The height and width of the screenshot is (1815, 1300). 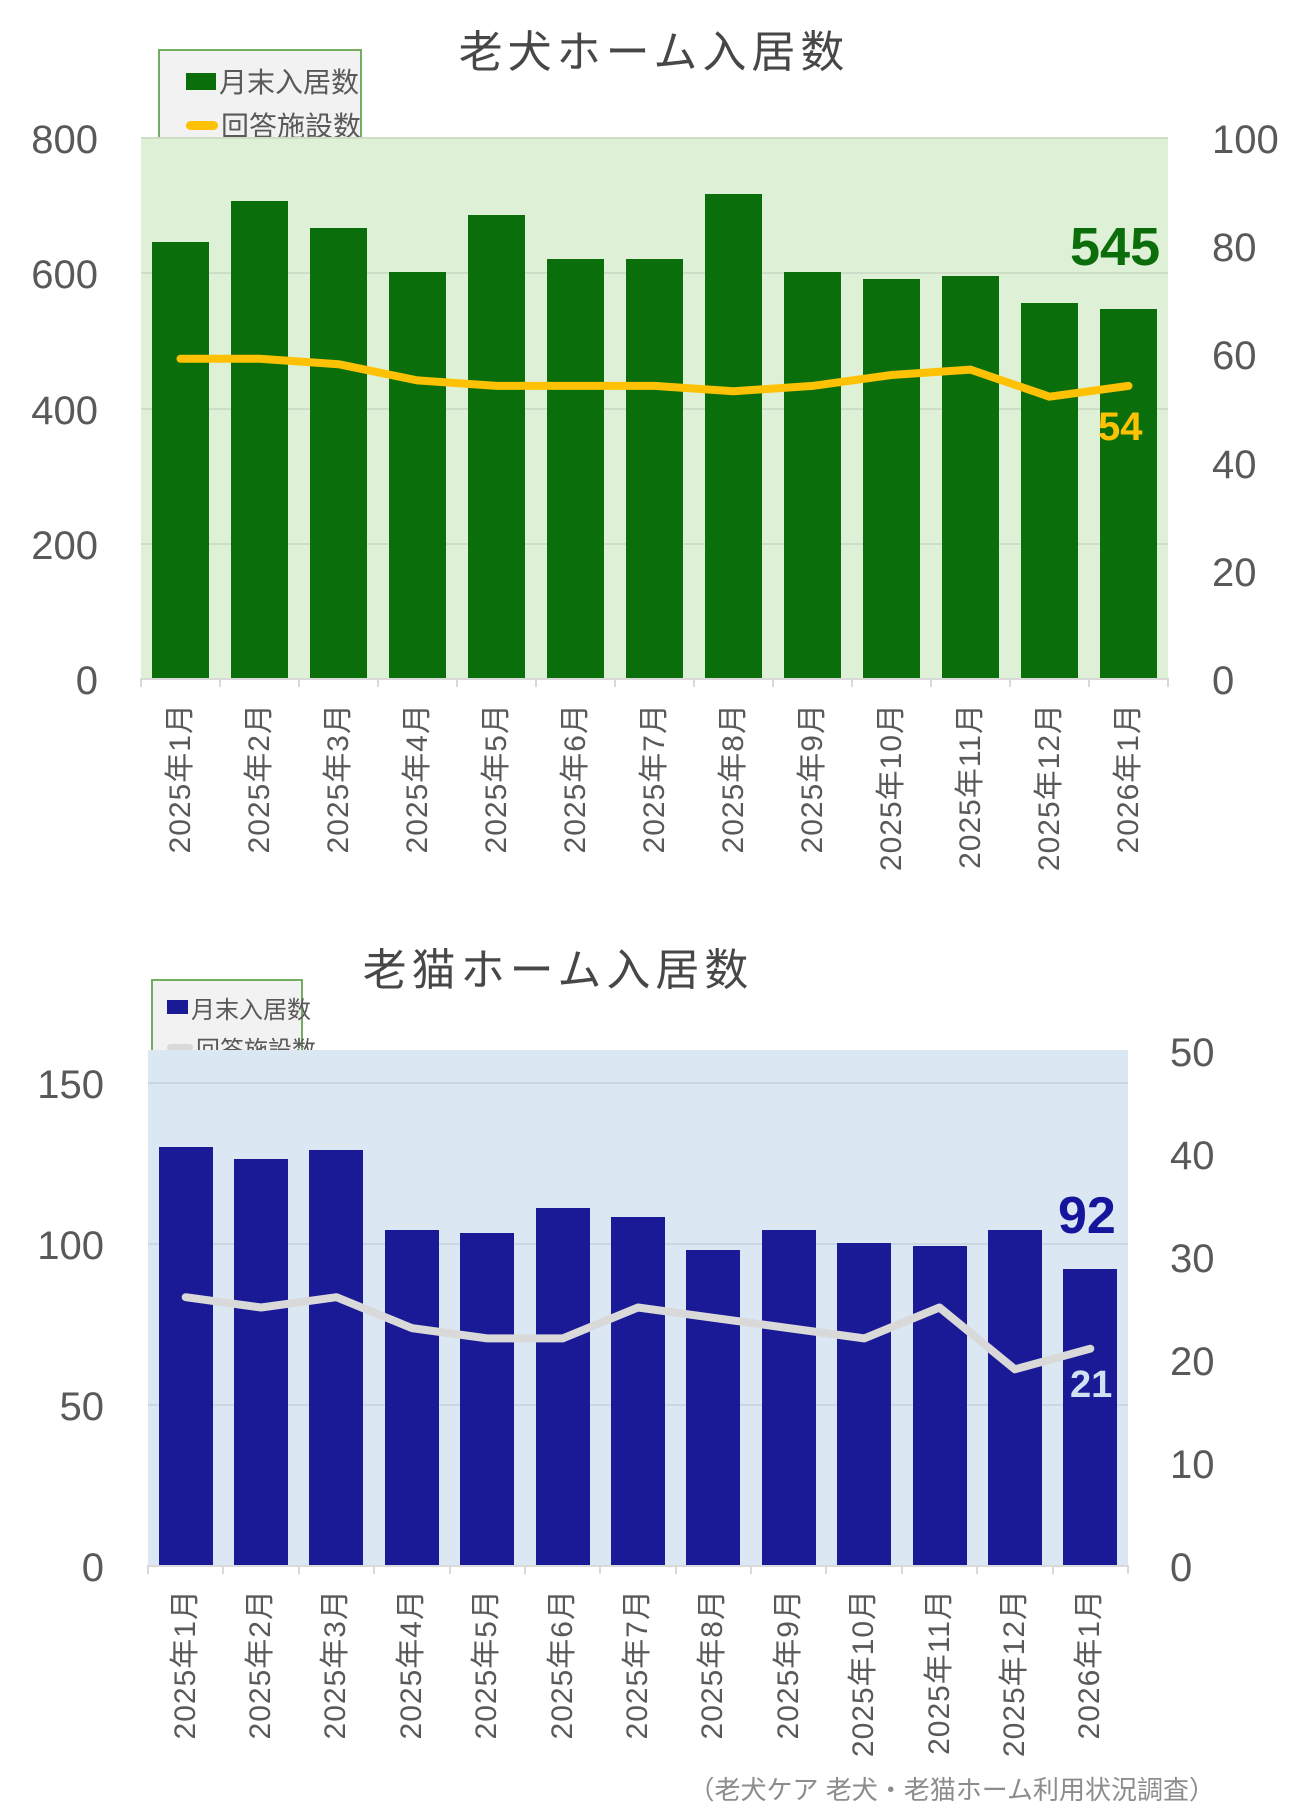 What do you see at coordinates (177, 1007) in the screenshot?
I see `bar-swatch-icon` at bounding box center [177, 1007].